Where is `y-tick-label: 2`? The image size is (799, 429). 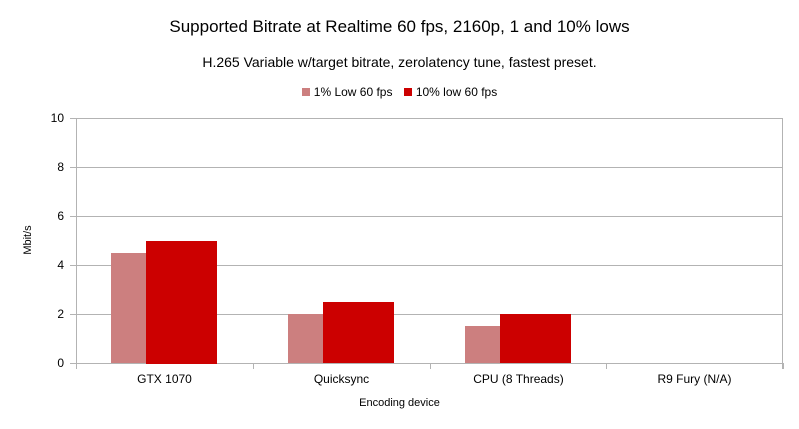
y-tick-label: 2 is located at coordinates (60, 314).